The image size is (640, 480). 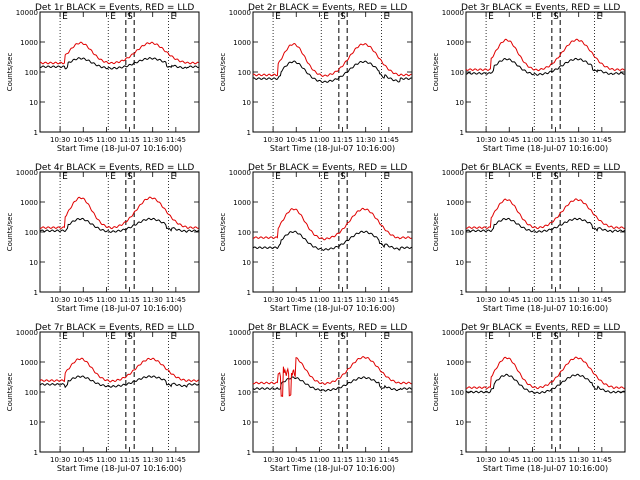 I want to click on panel-title: Det 2r BLACK = Events, RED = LLD, so click(x=327, y=8).